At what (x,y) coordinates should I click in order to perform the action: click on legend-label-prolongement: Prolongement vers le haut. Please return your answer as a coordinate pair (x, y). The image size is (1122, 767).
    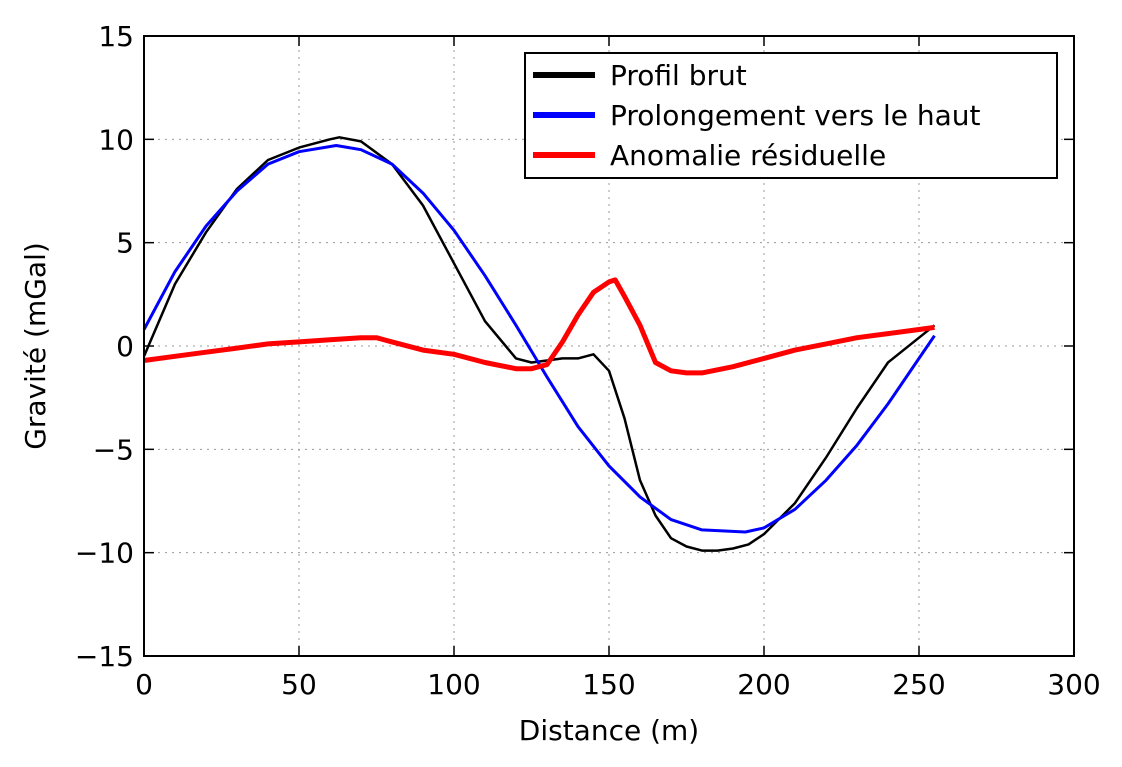
    Looking at the image, I should click on (795, 115).